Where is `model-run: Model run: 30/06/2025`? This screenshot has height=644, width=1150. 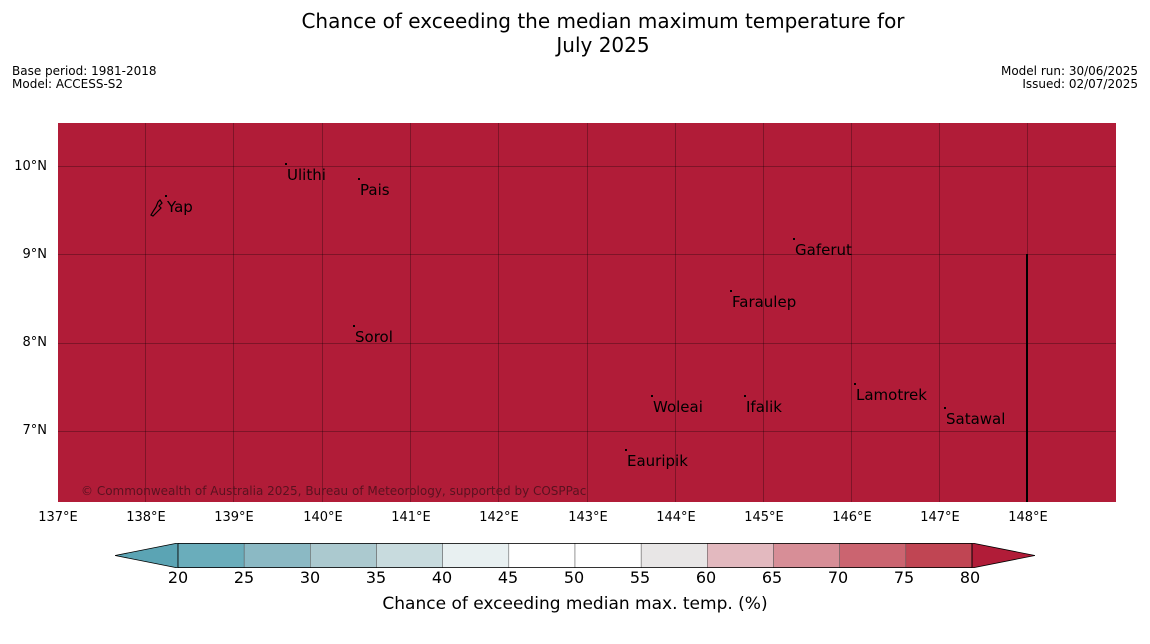
model-run: Model run: 30/06/2025 is located at coordinates (1069, 71).